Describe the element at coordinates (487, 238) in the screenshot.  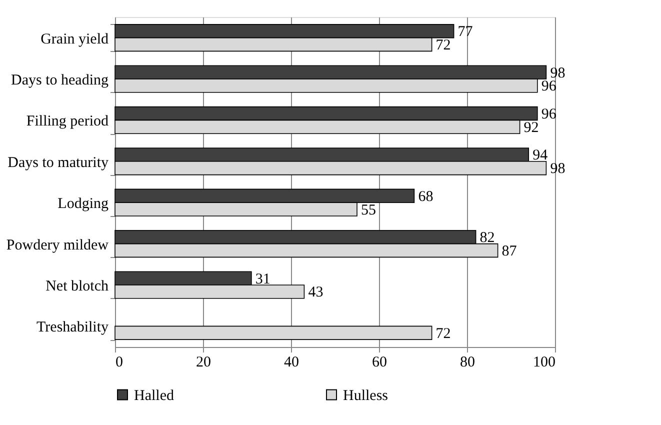
I see `data-label: 82` at that location.